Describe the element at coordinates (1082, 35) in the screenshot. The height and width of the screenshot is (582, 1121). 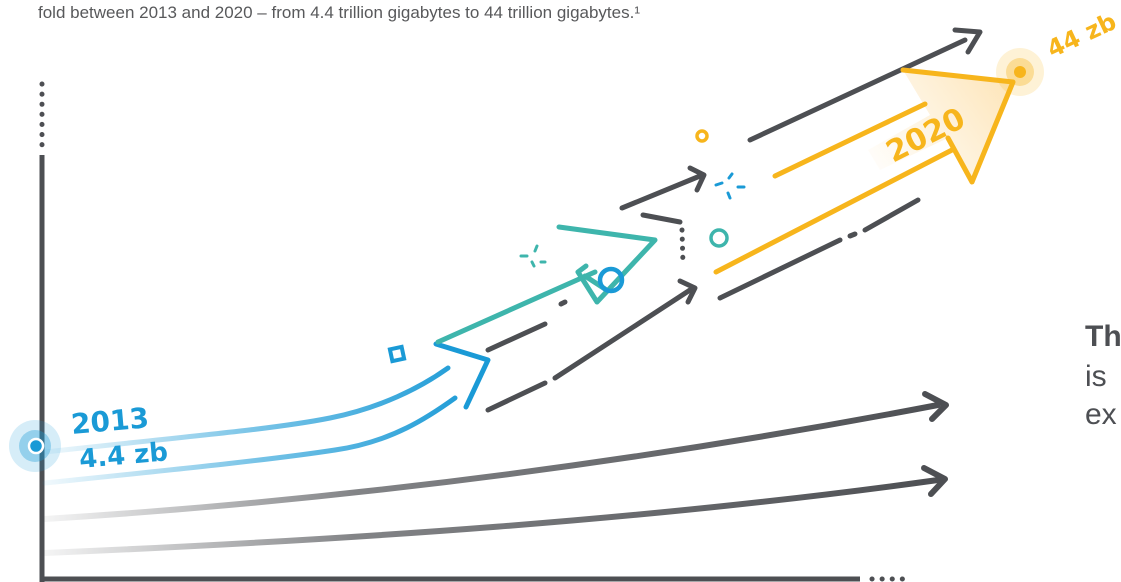
I see `end-value-label: 44 zb` at that location.